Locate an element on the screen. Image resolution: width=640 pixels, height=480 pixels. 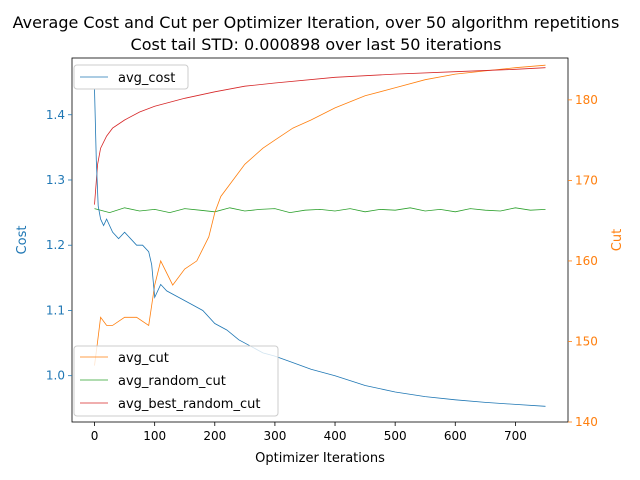
right-y-tick-label: 140 is located at coordinates (586, 422).